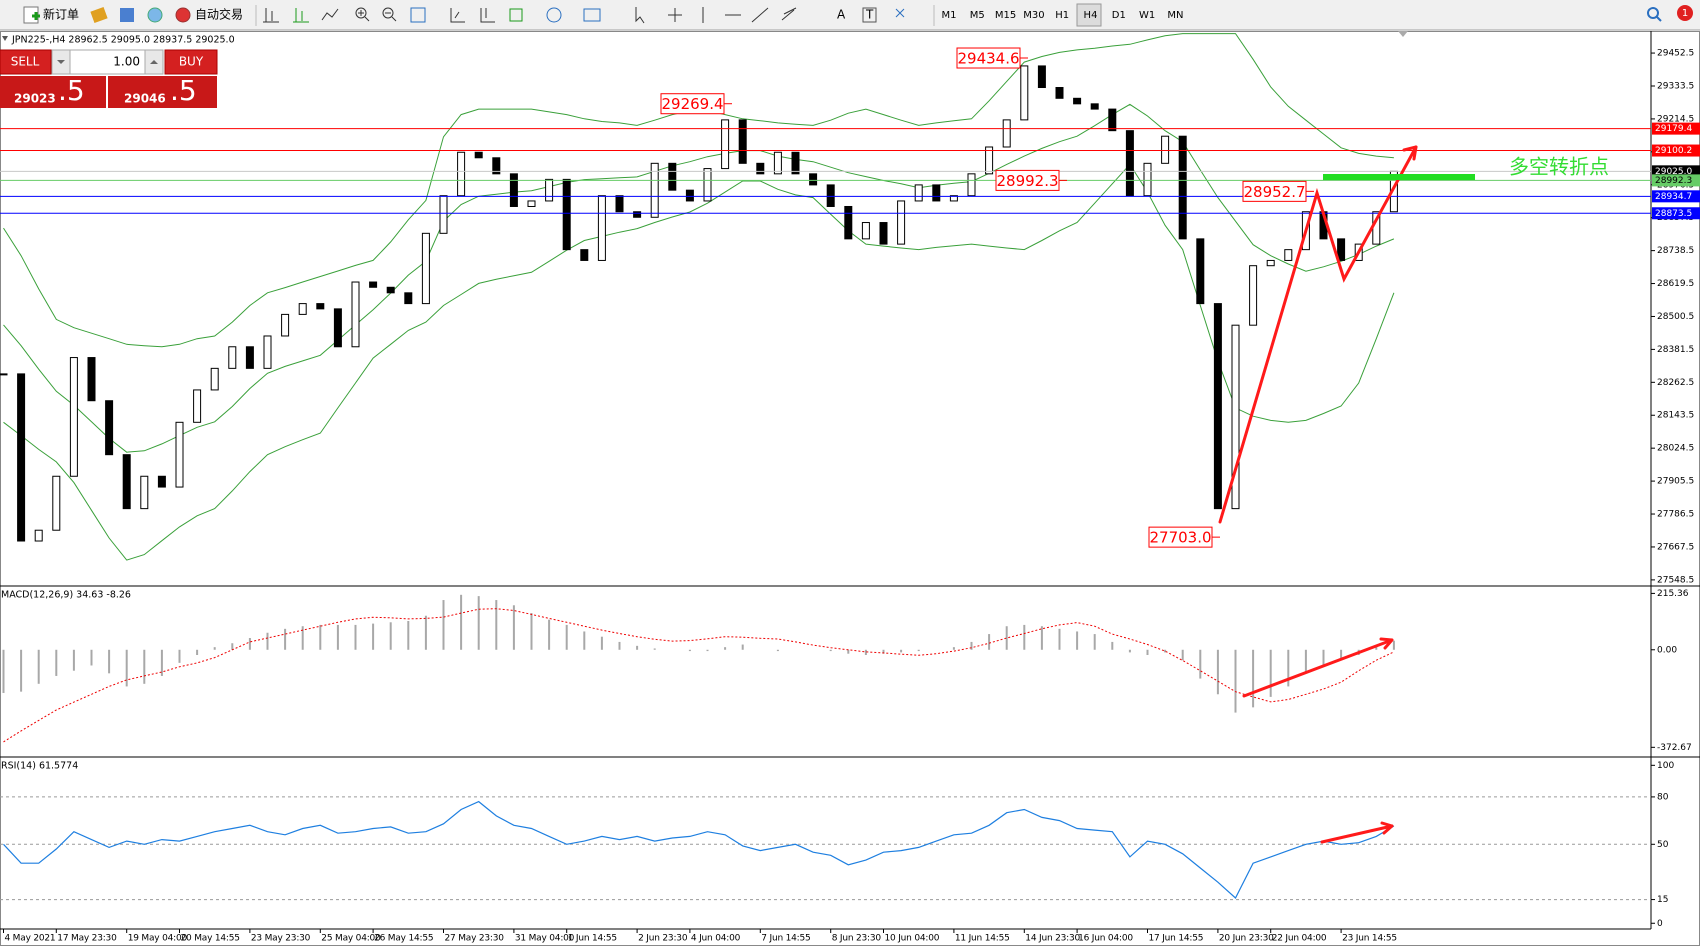 The image size is (1700, 946). Describe the element at coordinates (1663, 845) in the screenshot. I see `y-tick-label: 50` at that location.